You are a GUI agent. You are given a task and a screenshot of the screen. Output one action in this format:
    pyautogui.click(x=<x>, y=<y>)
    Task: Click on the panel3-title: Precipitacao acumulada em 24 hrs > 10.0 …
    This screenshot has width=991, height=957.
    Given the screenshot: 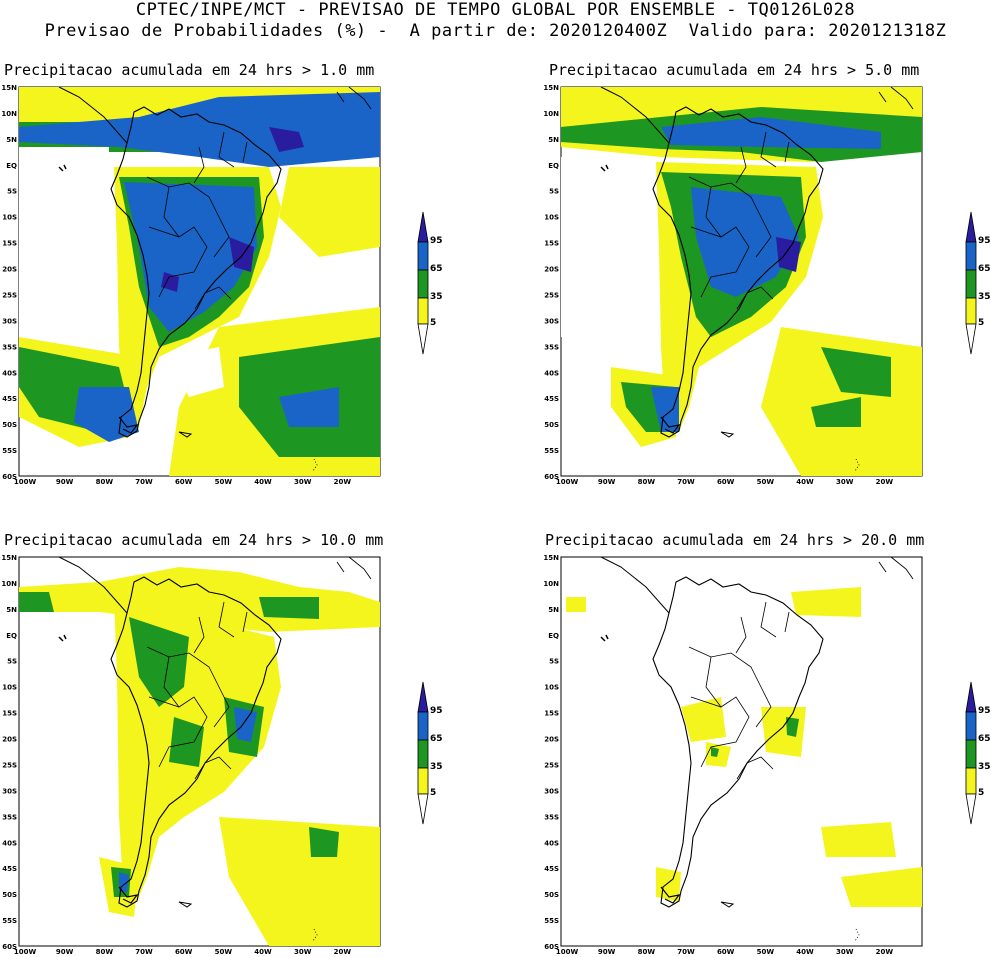 What is the action you would take?
    pyautogui.click(x=194, y=540)
    